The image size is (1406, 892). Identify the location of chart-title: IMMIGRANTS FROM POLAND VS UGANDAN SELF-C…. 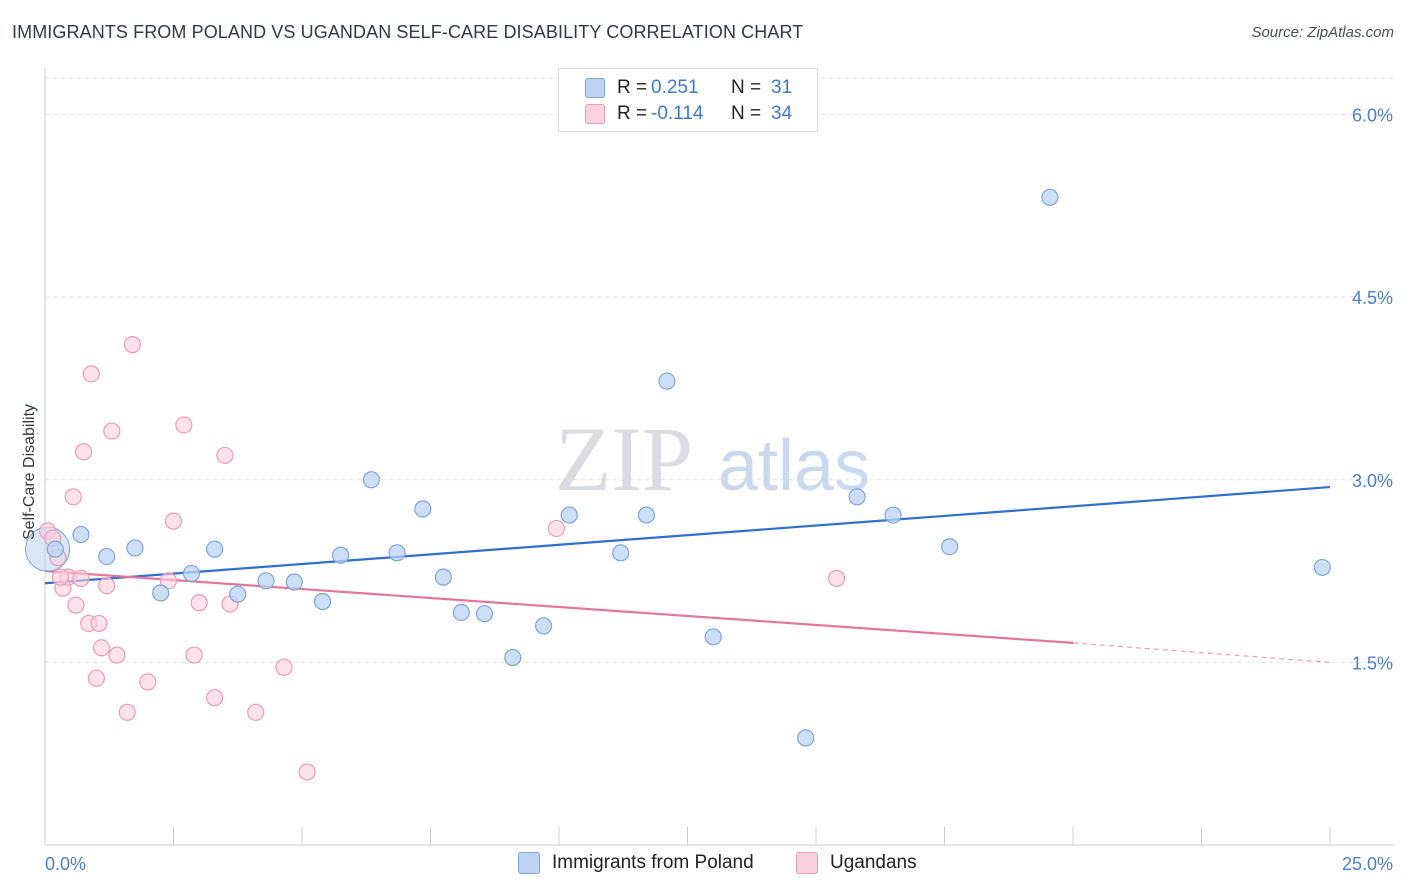
(408, 32).